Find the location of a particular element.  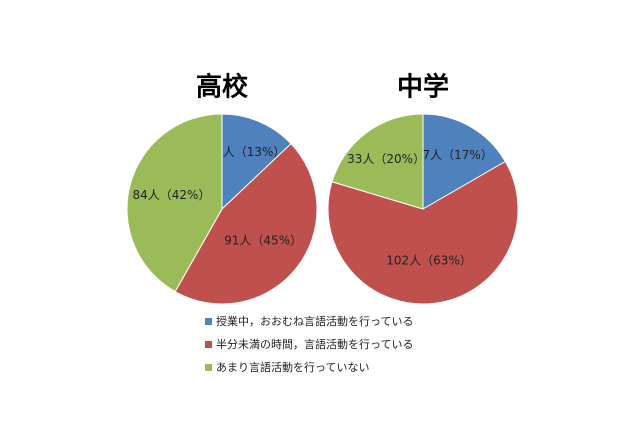

data-label: 91人（45%） is located at coordinates (263, 241).